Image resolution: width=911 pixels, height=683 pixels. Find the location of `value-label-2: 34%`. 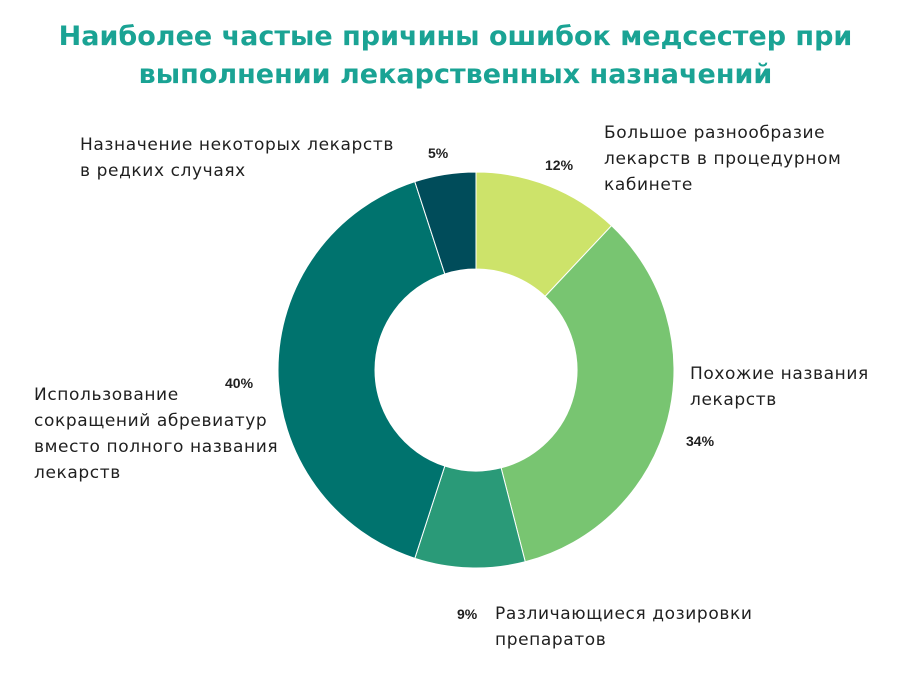

value-label-2: 34% is located at coordinates (700, 441).